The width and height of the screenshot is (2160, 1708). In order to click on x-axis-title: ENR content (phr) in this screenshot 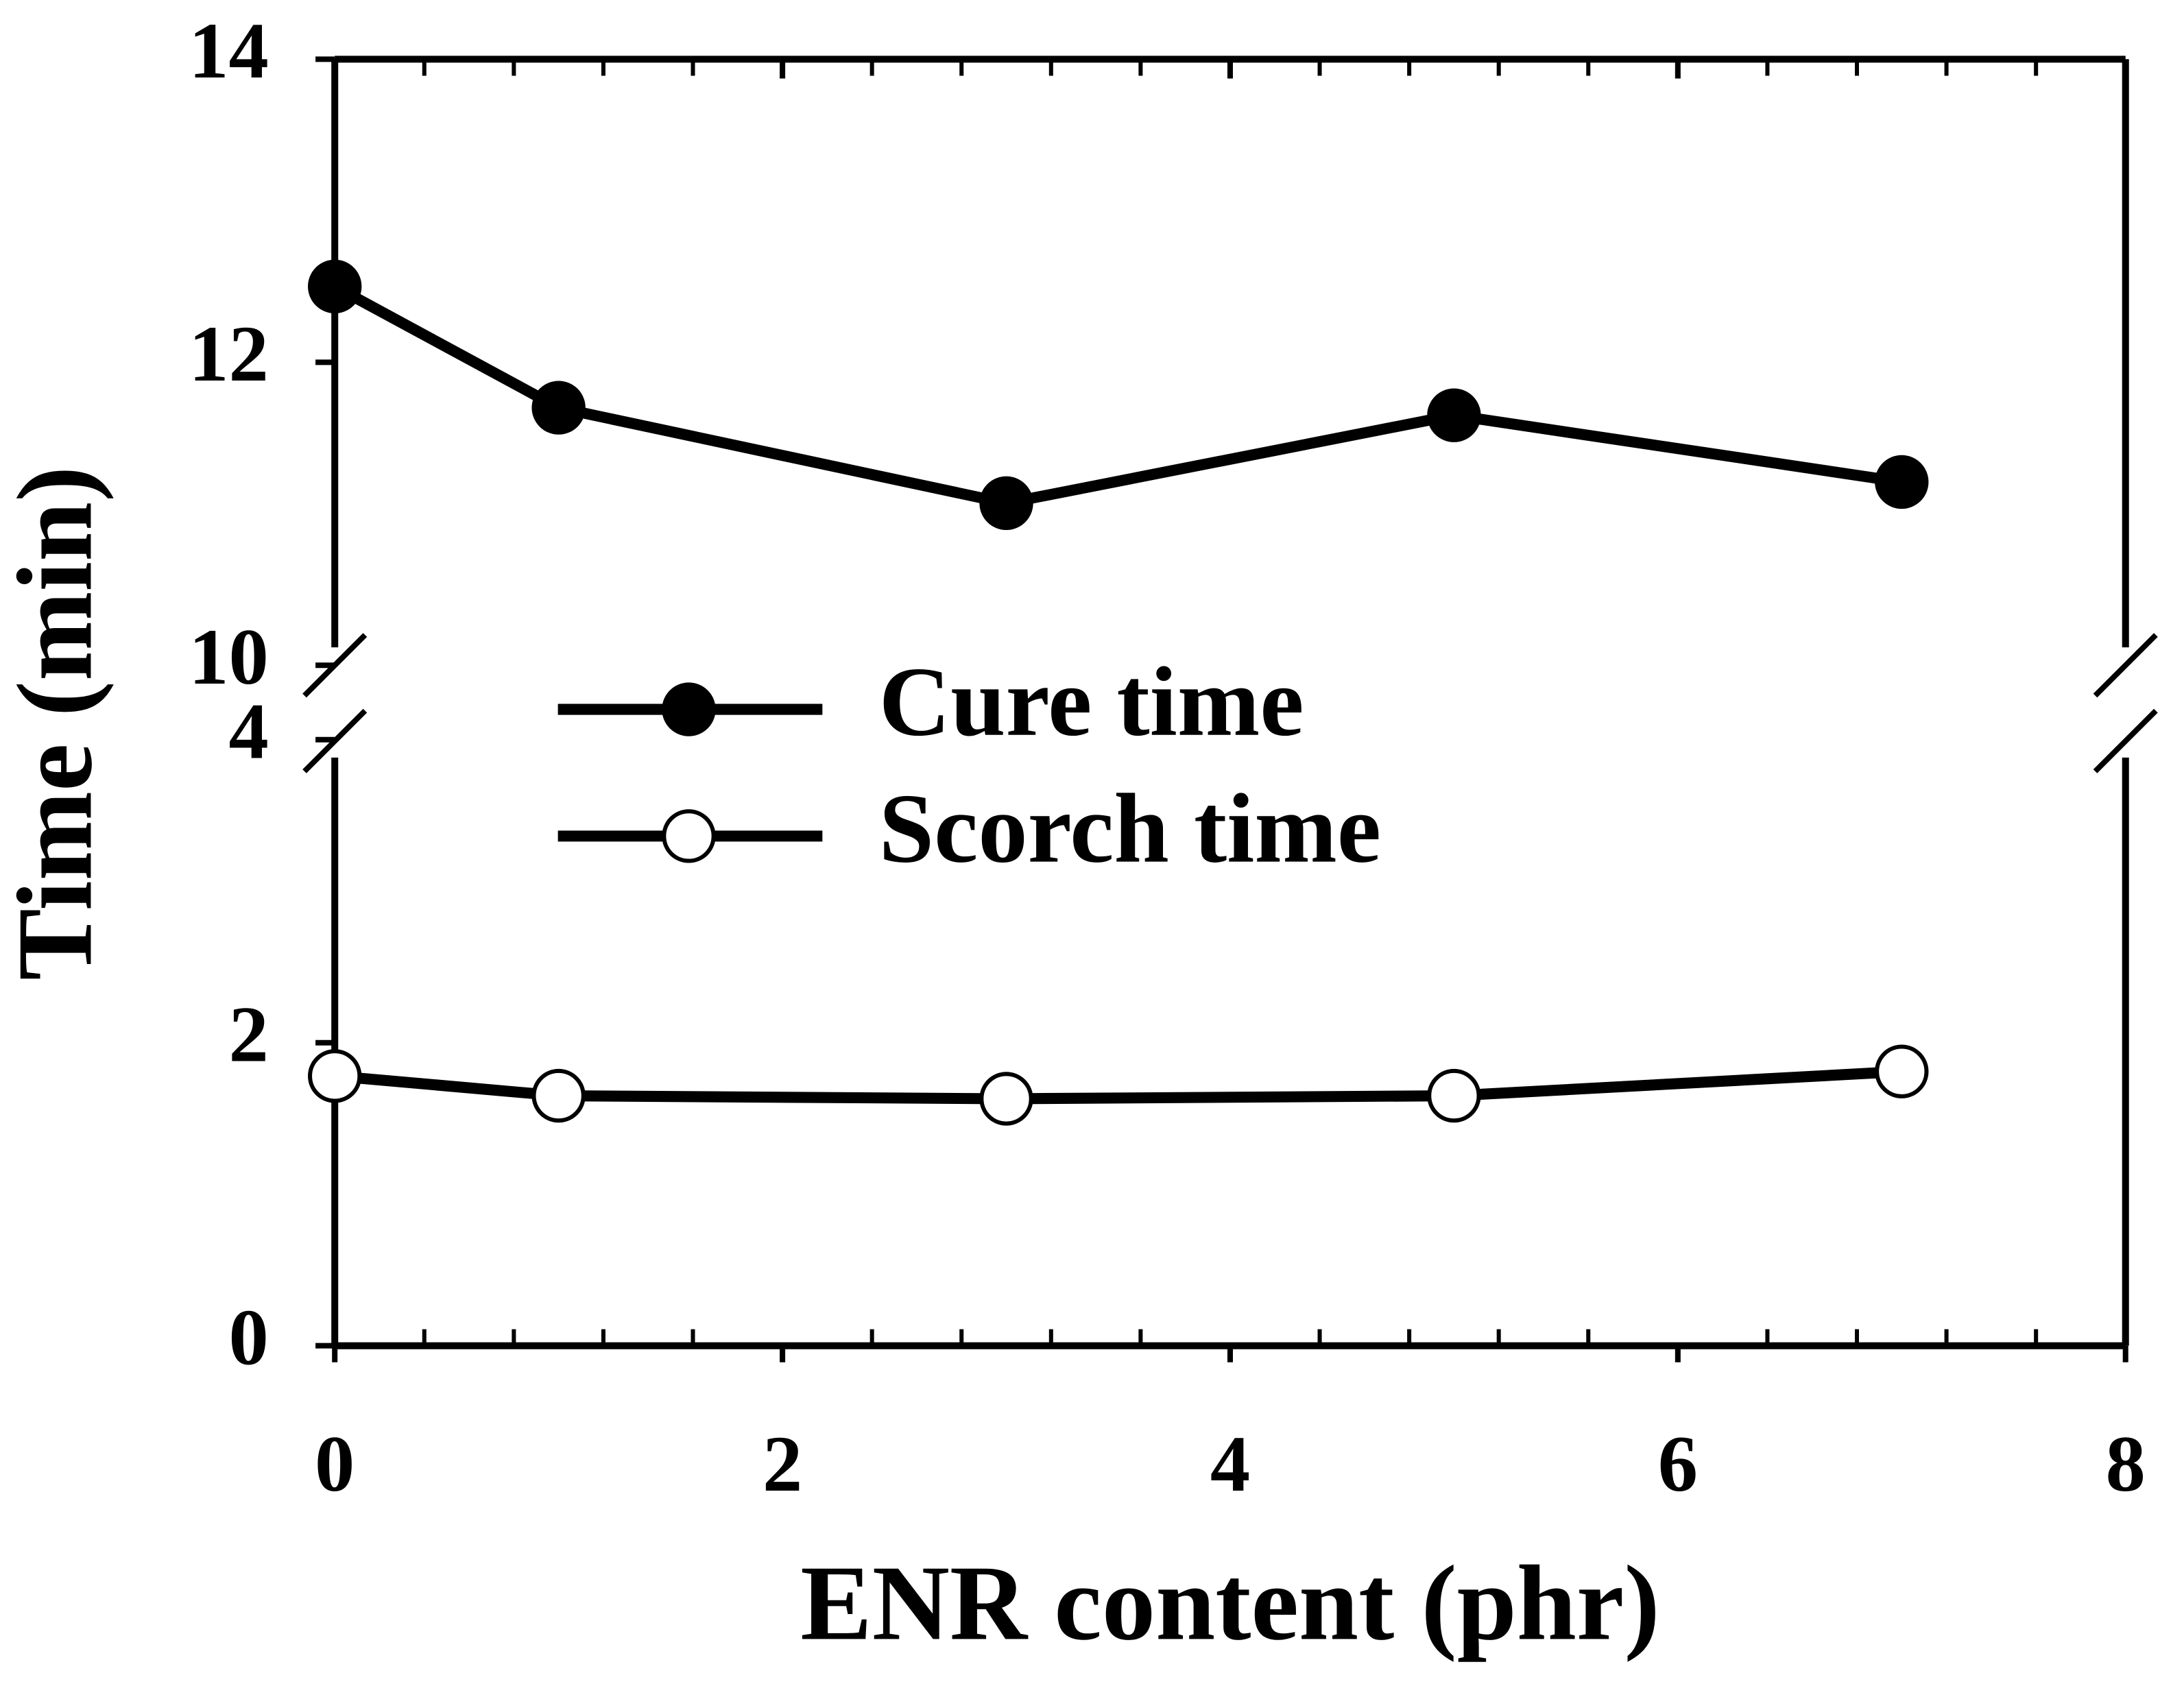, I will do `click(1229, 1603)`.